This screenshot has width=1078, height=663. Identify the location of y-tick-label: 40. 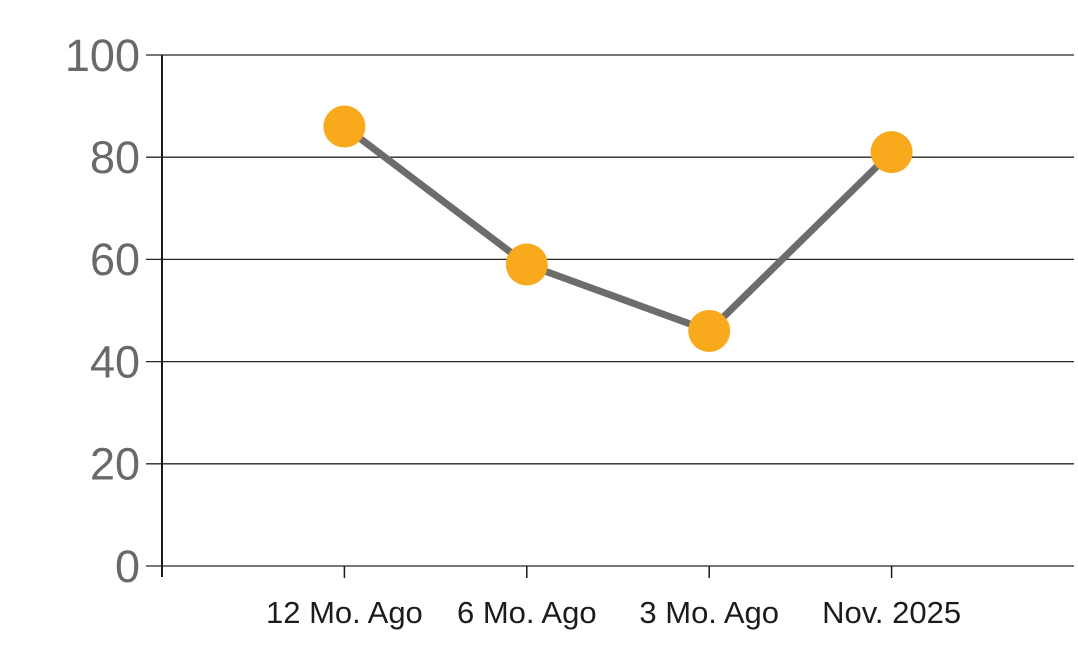
(115, 361).